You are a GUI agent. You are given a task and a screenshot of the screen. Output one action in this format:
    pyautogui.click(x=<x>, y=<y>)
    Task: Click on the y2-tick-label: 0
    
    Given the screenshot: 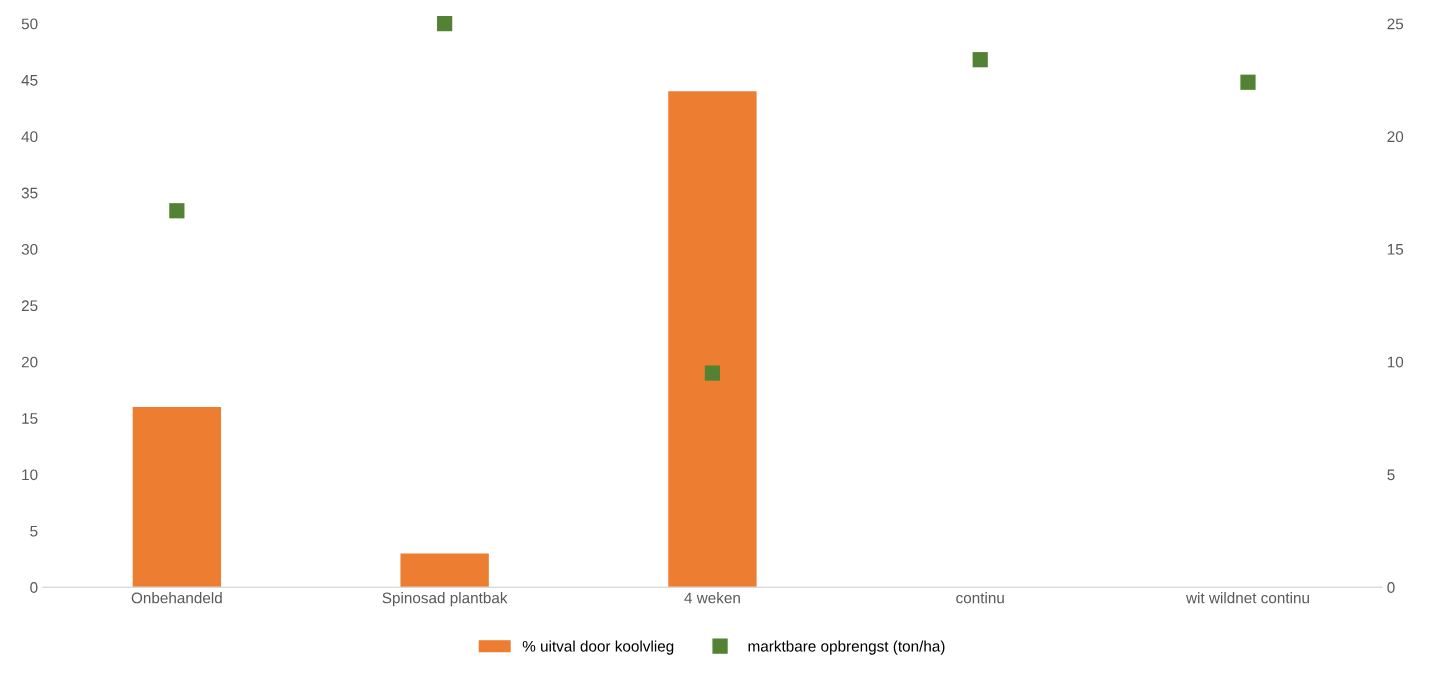 What is the action you would take?
    pyautogui.click(x=1391, y=587)
    